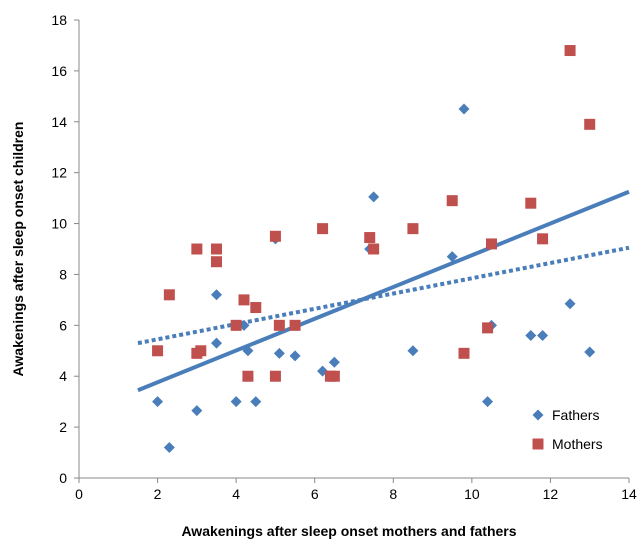 This screenshot has height=543, width=637. What do you see at coordinates (236, 494) in the screenshot?
I see `x-tick-label: 4` at bounding box center [236, 494].